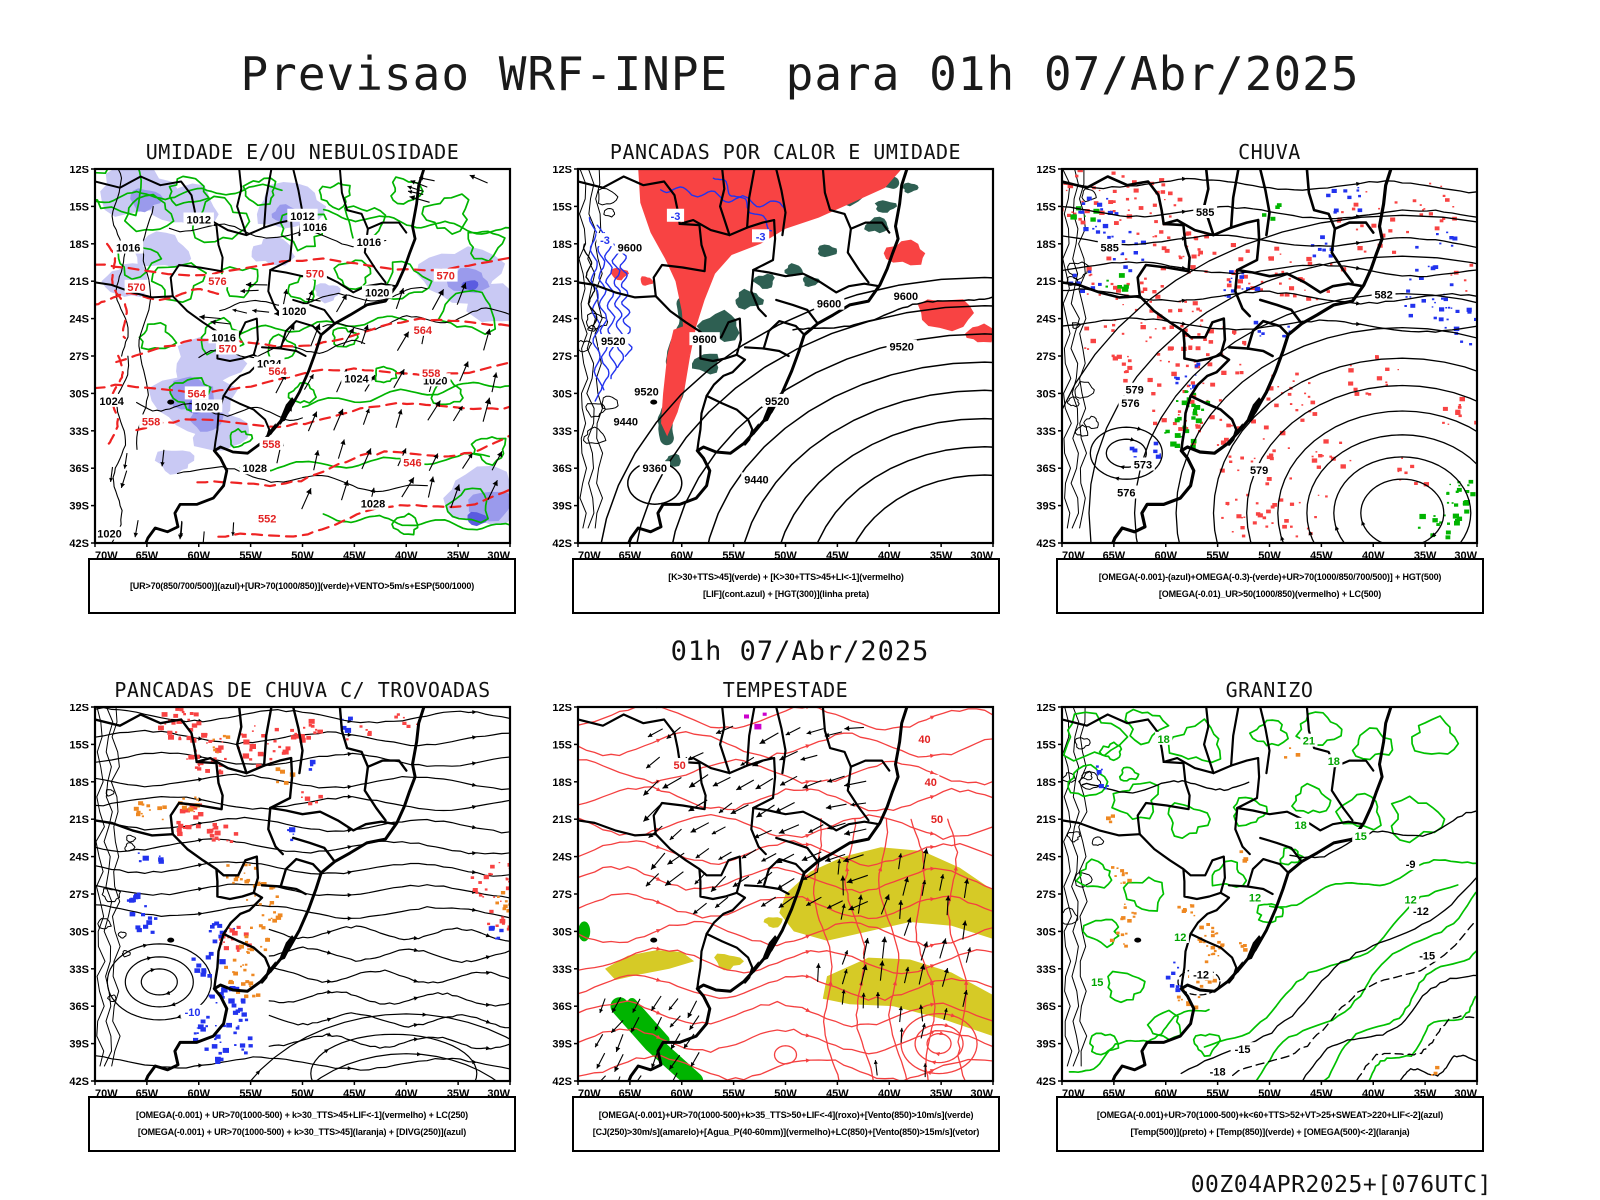 The width and height of the screenshot is (1600, 1200). What do you see at coordinates (1143, 465) in the screenshot?
I see `svg-text: 573` at bounding box center [1143, 465].